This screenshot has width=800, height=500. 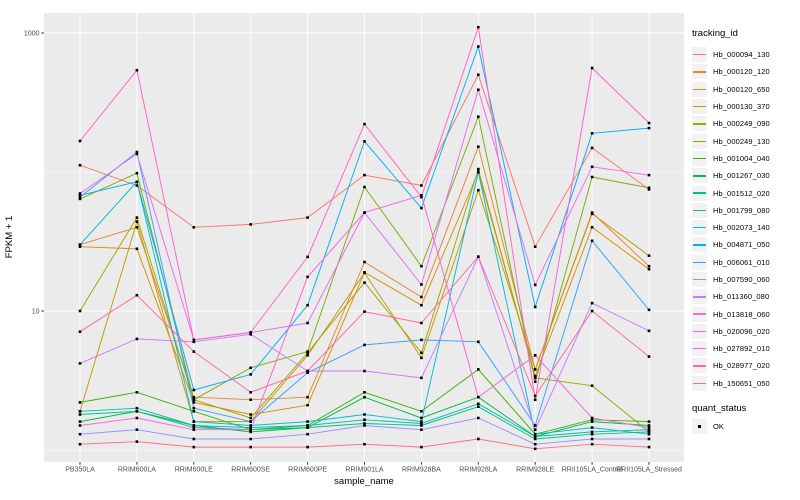 I want to click on legend-item-label: Hb_001799_080, so click(x=741, y=210).